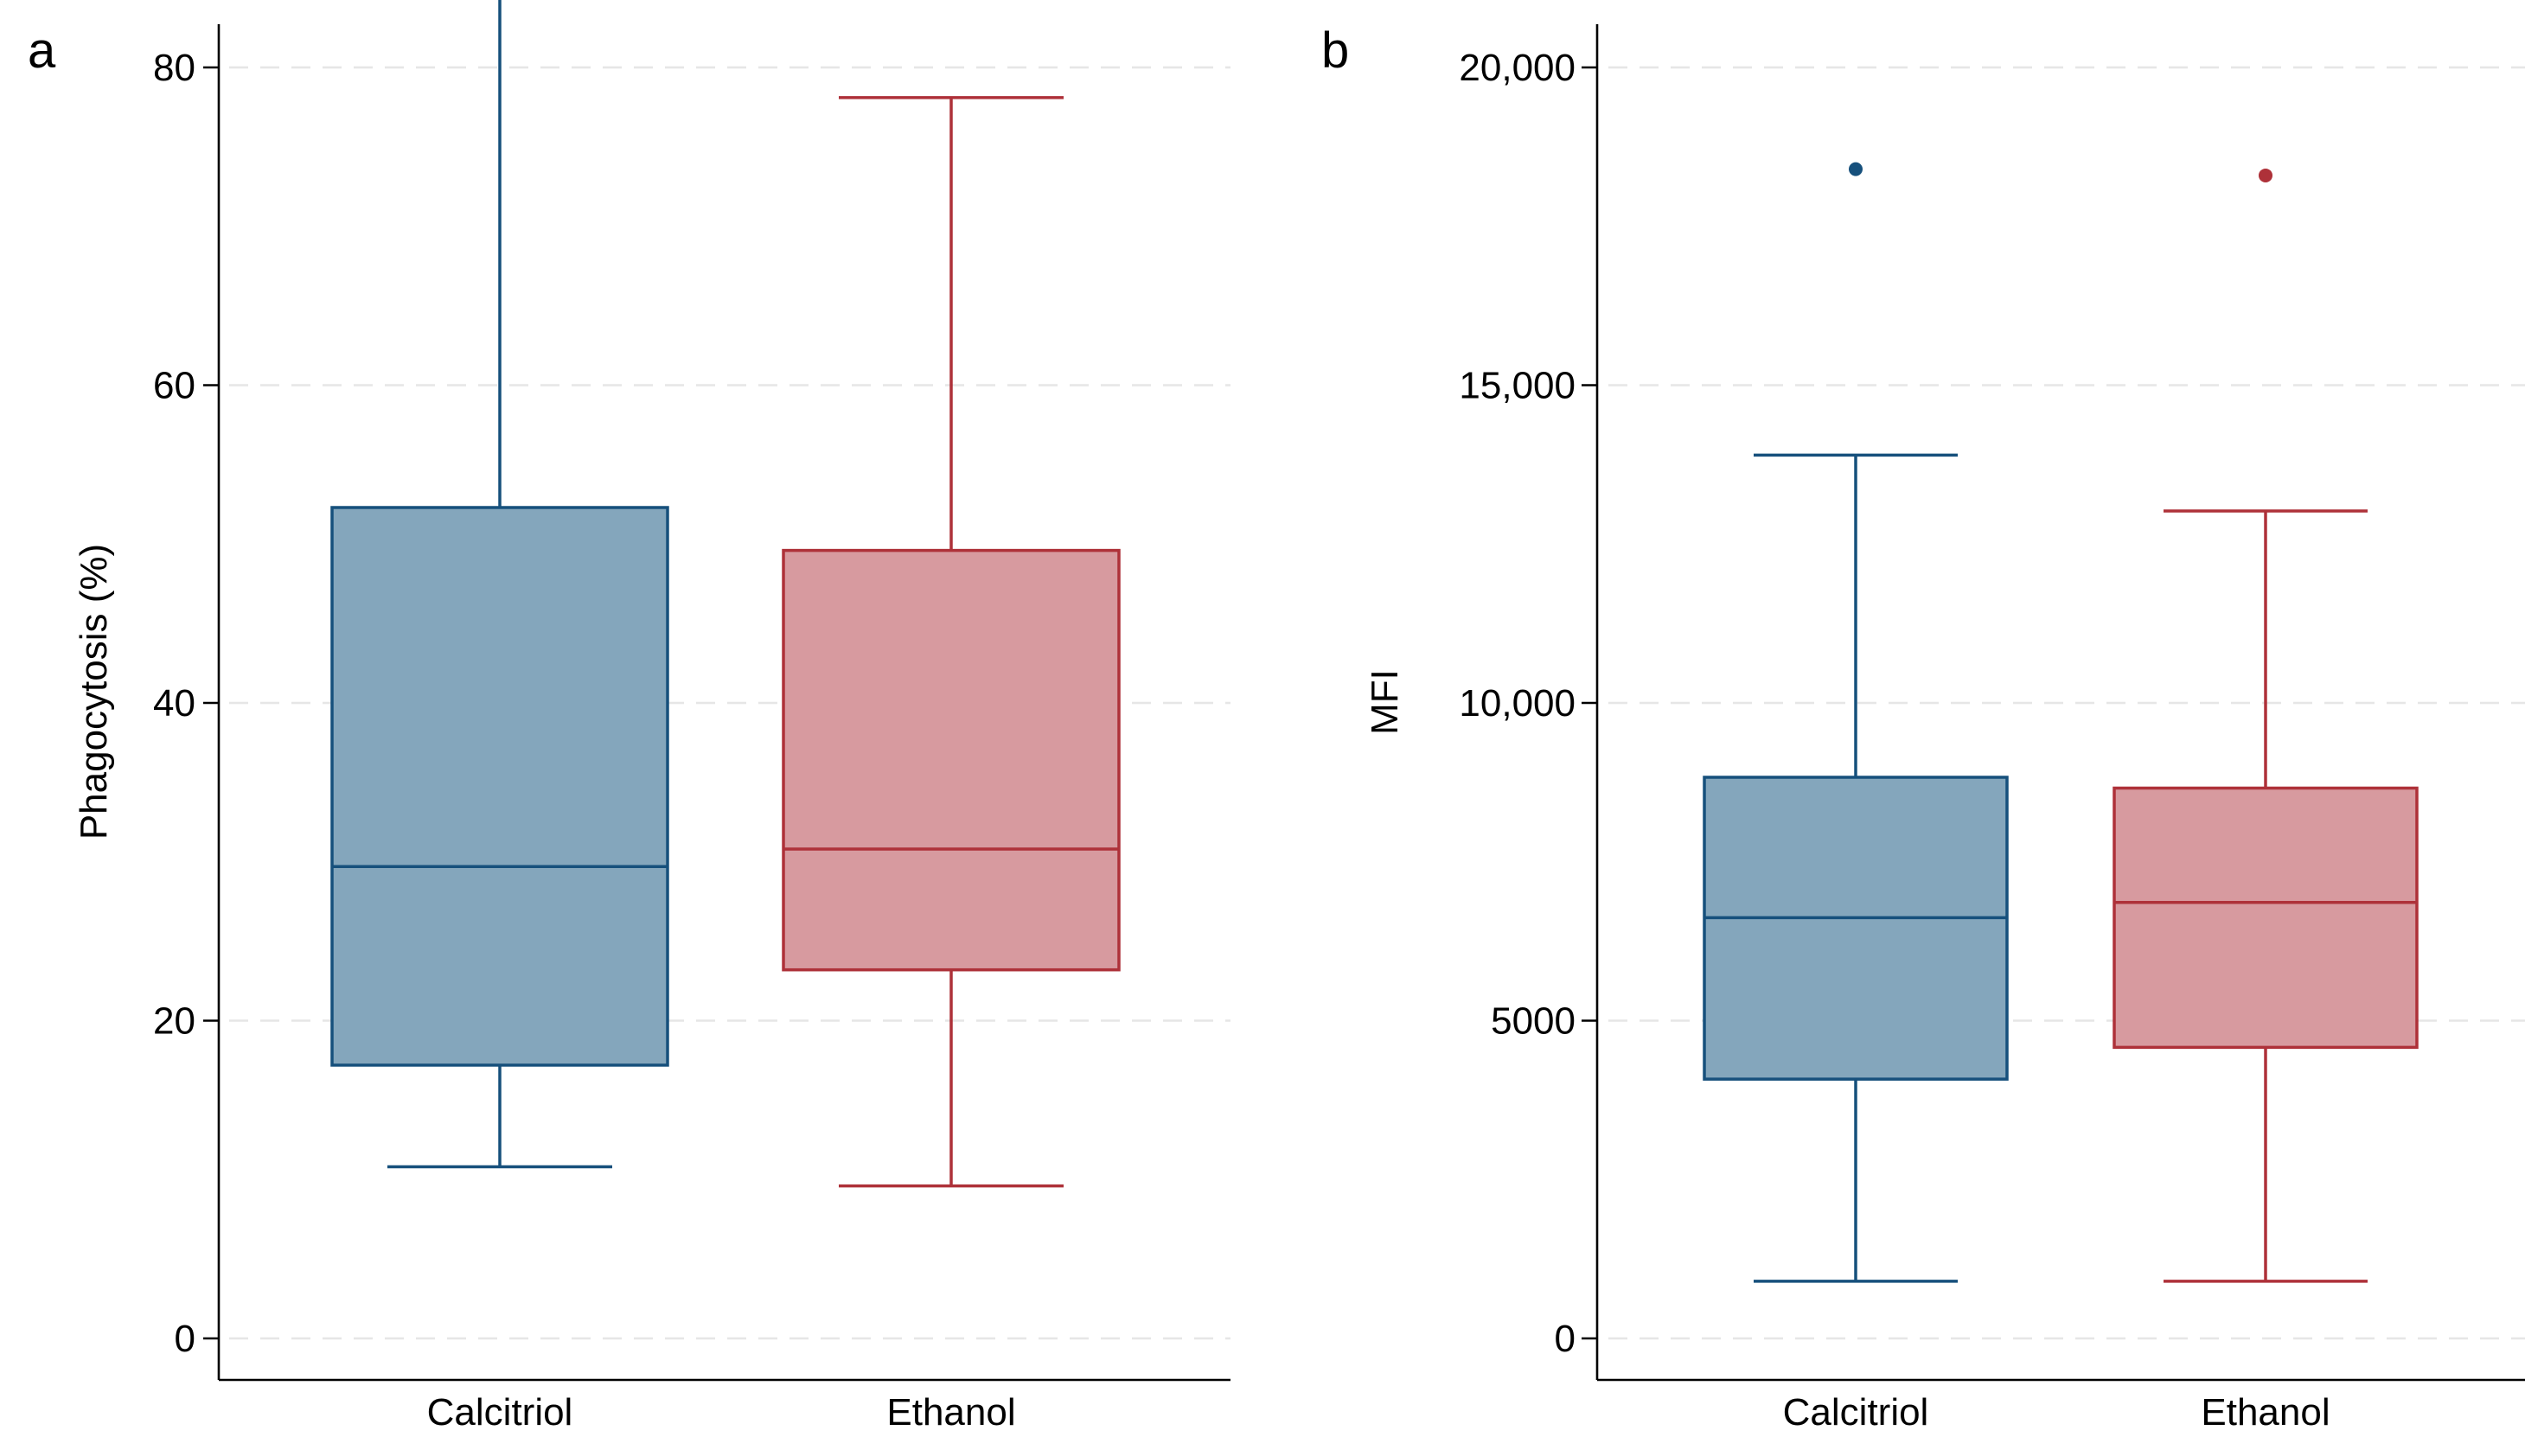  What do you see at coordinates (174, 704) in the screenshot?
I see `y-tick-label: 40` at bounding box center [174, 704].